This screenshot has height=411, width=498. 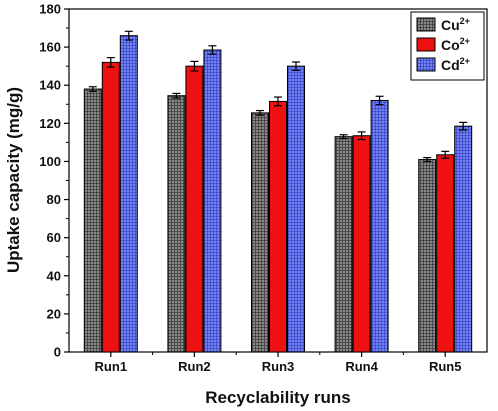 What do you see at coordinates (361, 244) in the screenshot?
I see `bar-co-run4` at bounding box center [361, 244].